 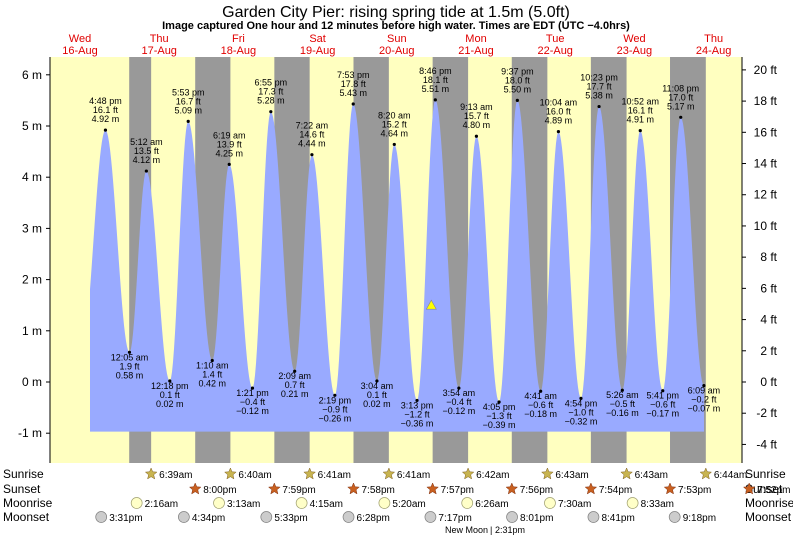 What do you see at coordinates (395, 124) in the screenshot?
I see `extreme-ft: 15.2 ft` at bounding box center [395, 124].